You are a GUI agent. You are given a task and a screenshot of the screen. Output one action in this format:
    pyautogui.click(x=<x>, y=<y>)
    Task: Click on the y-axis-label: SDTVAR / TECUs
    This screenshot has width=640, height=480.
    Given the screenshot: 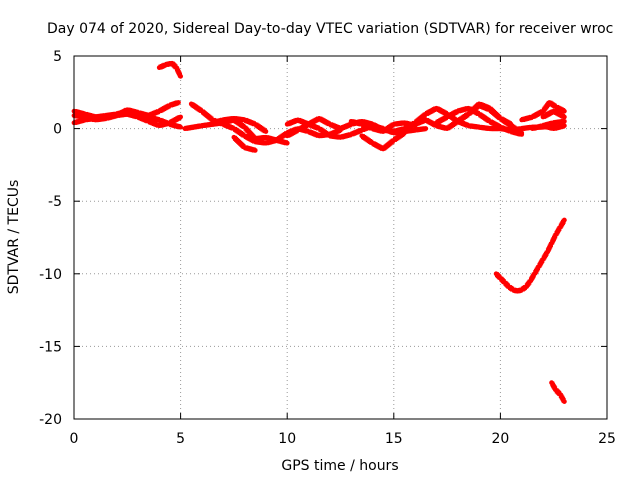 What is the action you would take?
    pyautogui.click(x=14, y=237)
    